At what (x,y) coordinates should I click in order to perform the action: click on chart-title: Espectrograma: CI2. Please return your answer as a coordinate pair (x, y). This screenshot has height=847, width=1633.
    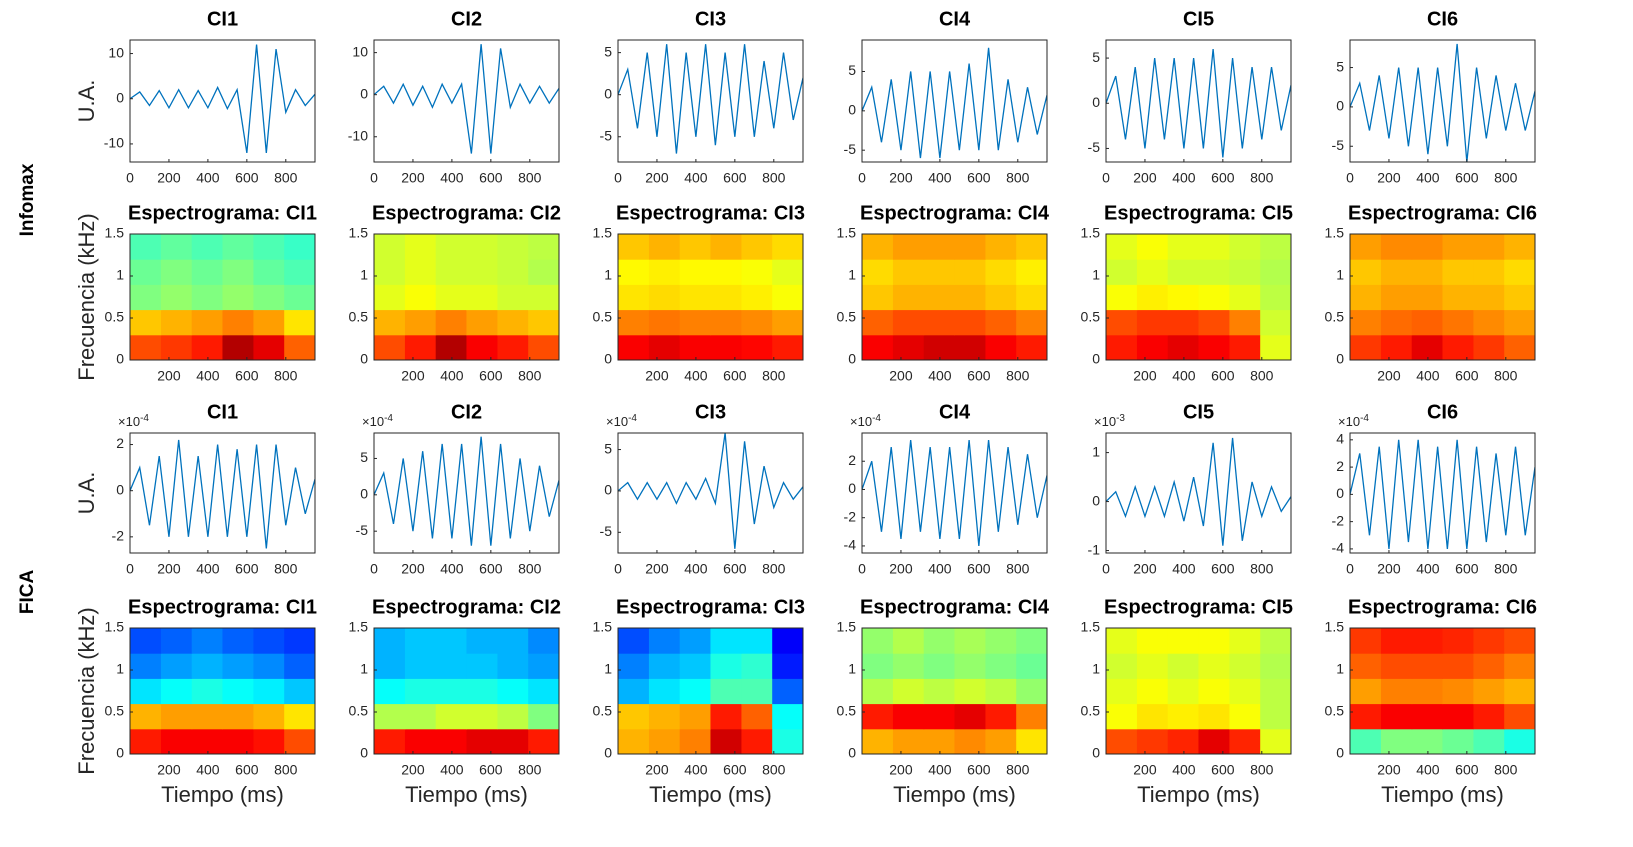
    Looking at the image, I should click on (466, 607).